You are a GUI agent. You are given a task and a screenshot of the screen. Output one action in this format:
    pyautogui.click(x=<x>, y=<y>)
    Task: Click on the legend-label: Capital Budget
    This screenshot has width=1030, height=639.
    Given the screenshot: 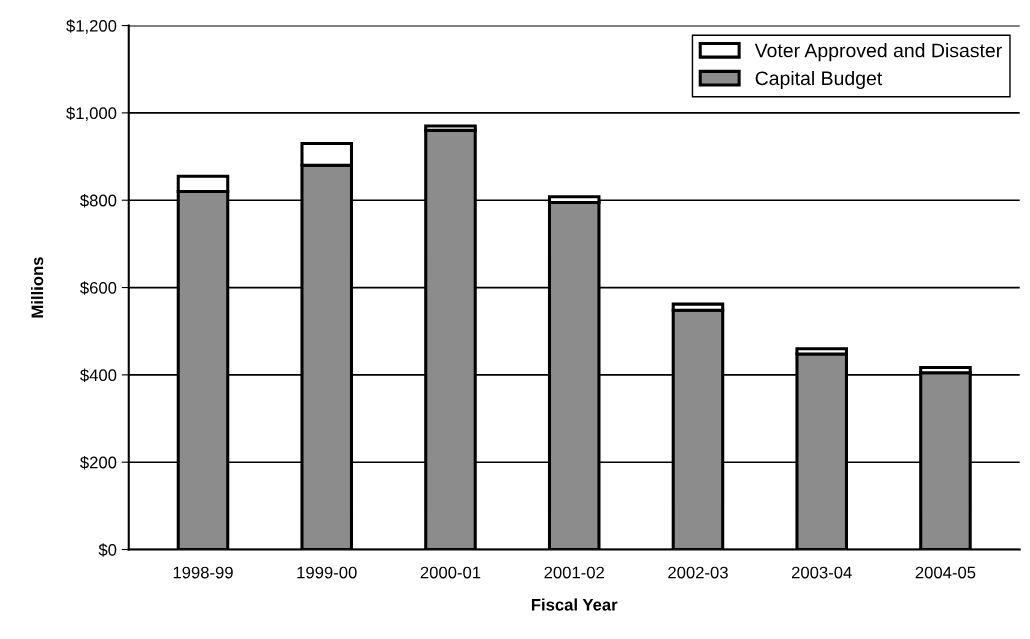 What is the action you would take?
    pyautogui.click(x=819, y=80)
    